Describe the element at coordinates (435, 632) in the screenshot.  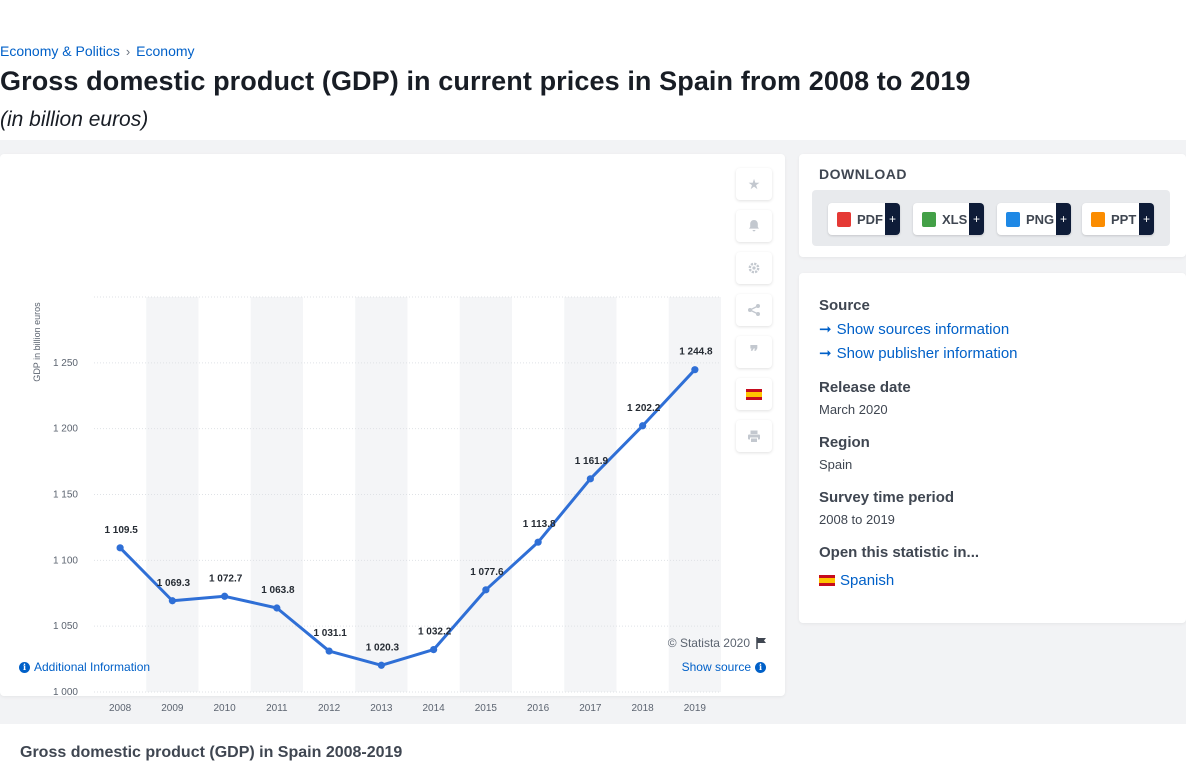
I see `data-label: 1 032.2` at that location.